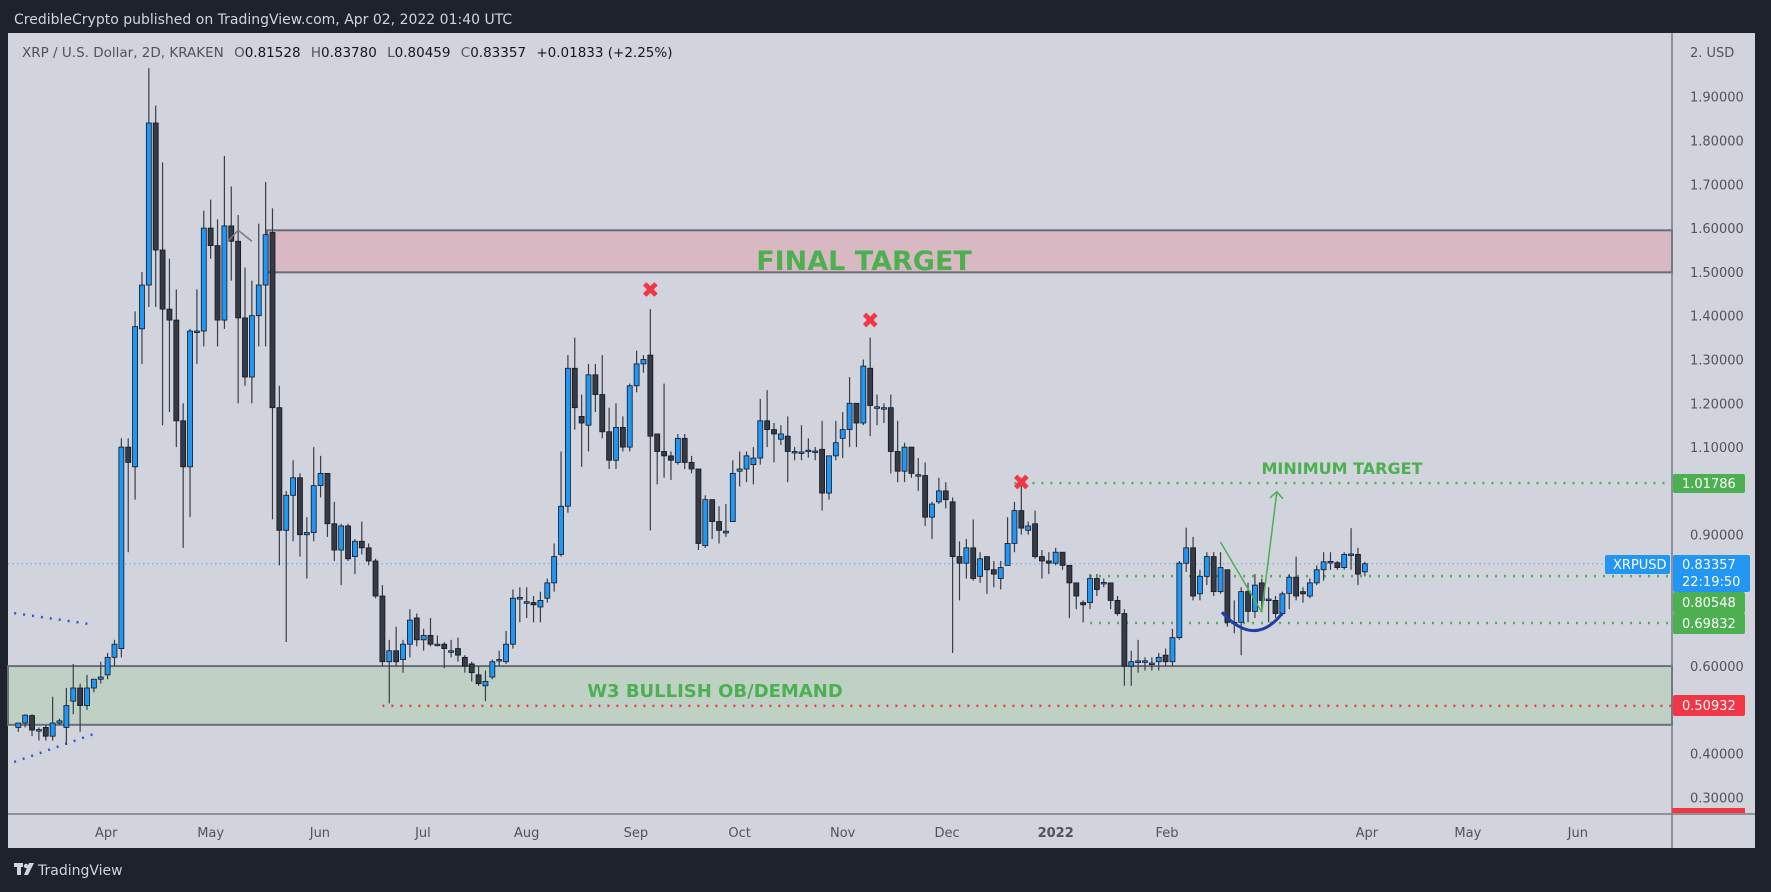  Describe the element at coordinates (1717, 404) in the screenshot. I see `price-tick-label: 1.20000` at that location.